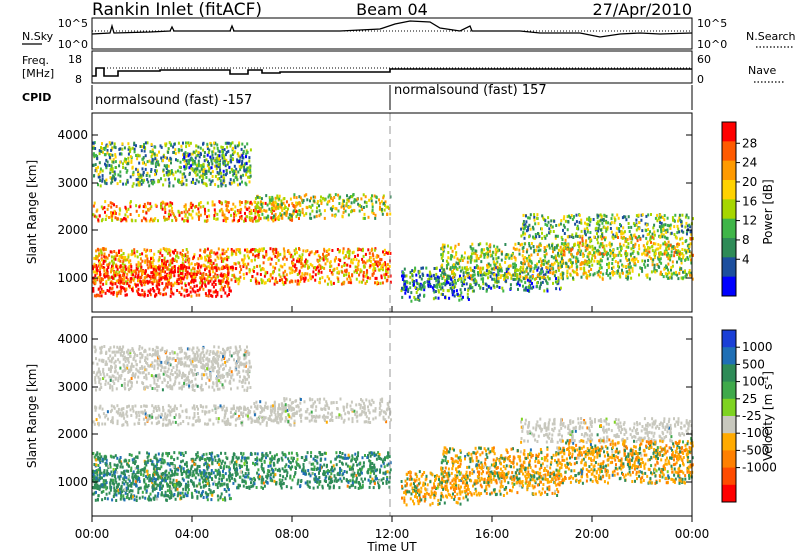 The width and height of the screenshot is (800, 554). Describe the element at coordinates (712, 44) in the screenshot. I see `noise-right-tick-bottom: 10^0` at that location.